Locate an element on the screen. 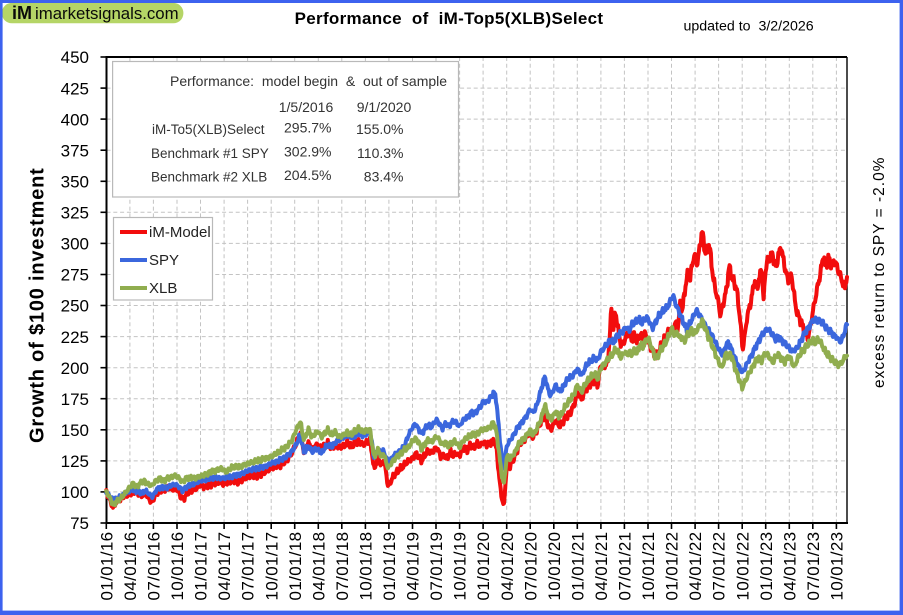  svg-text: 01/01/19 is located at coordinates (389, 566).